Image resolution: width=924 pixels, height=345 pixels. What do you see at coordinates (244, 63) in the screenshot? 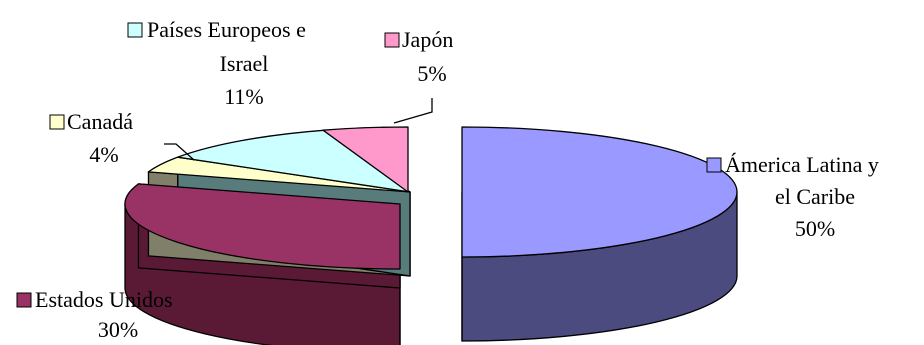
I see `label-paises-line2: Israel` at bounding box center [244, 63].